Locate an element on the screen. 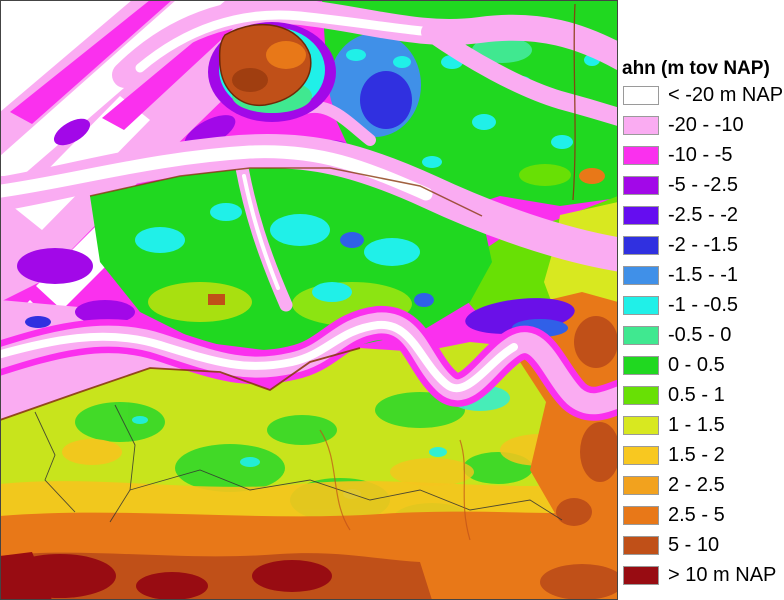 The height and width of the screenshot is (600, 784). legend-item: -1 - -0.5 is located at coordinates (703, 305).